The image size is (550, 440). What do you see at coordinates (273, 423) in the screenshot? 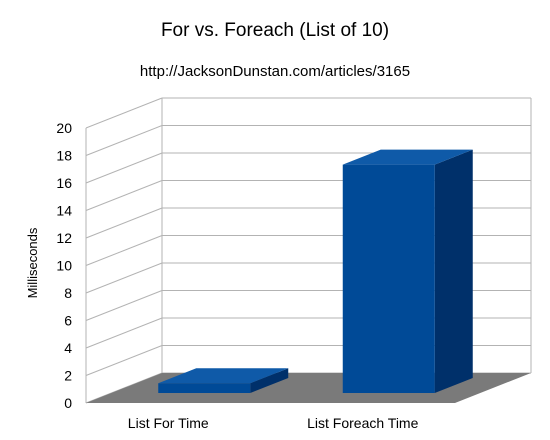
I see `x-tick-labels: List For Time List Foreach Time` at bounding box center [273, 423].